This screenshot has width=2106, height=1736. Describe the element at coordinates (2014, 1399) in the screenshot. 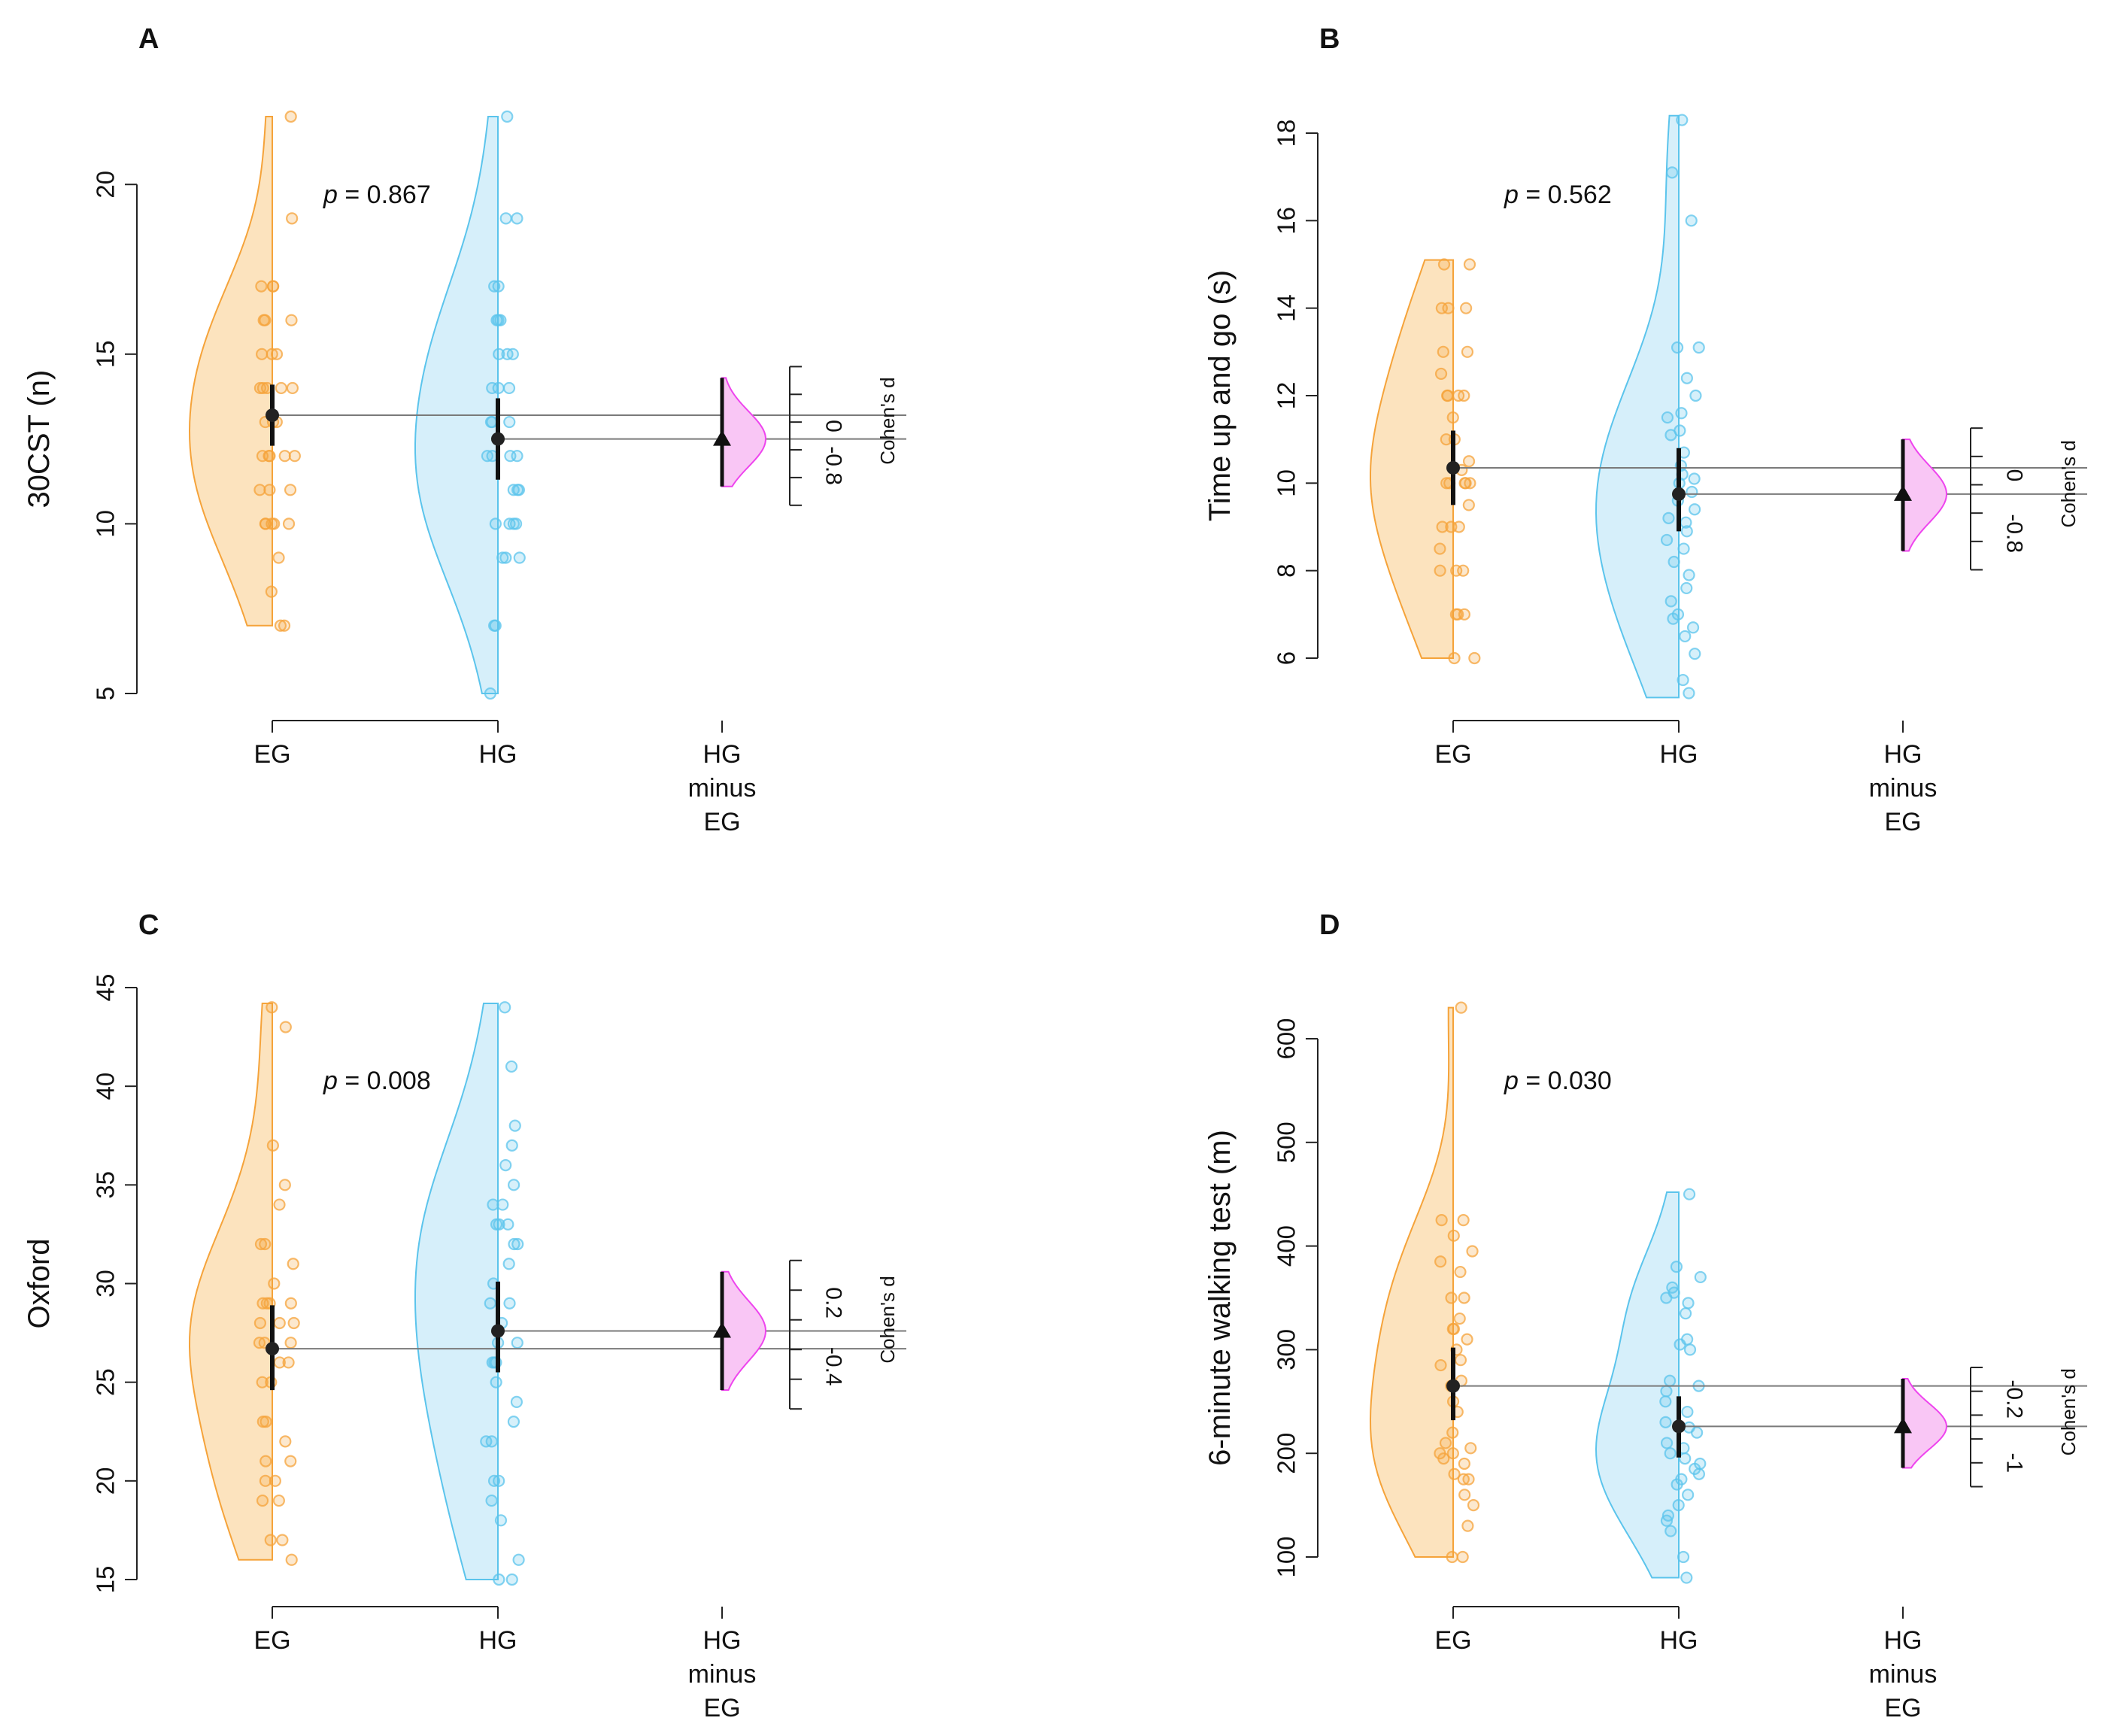

I see `cohens-d-tick-label: -0.2` at that location.